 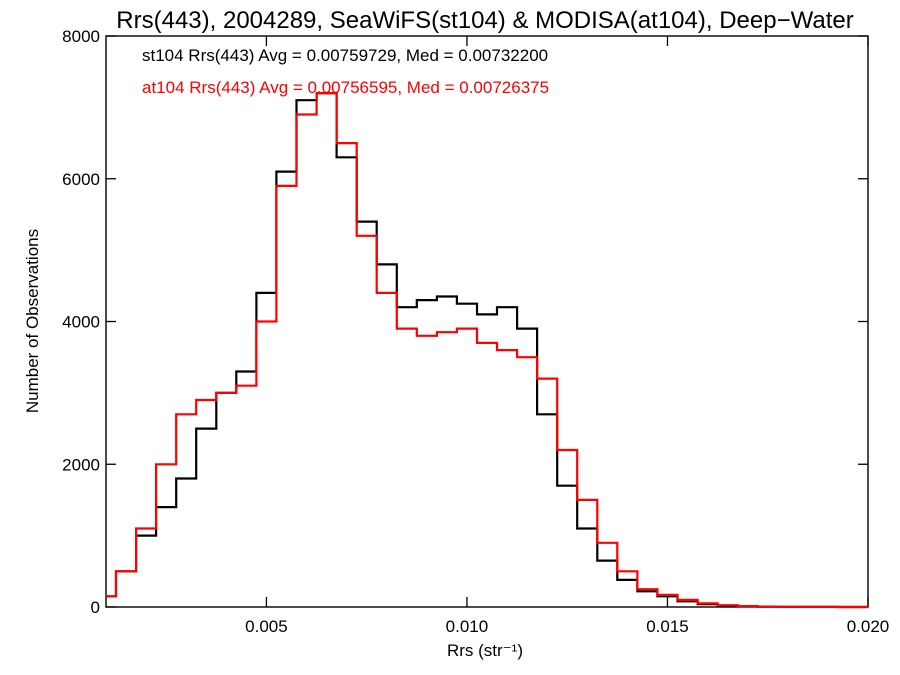 I want to click on x-tick-label: 0.015, so click(x=667, y=626).